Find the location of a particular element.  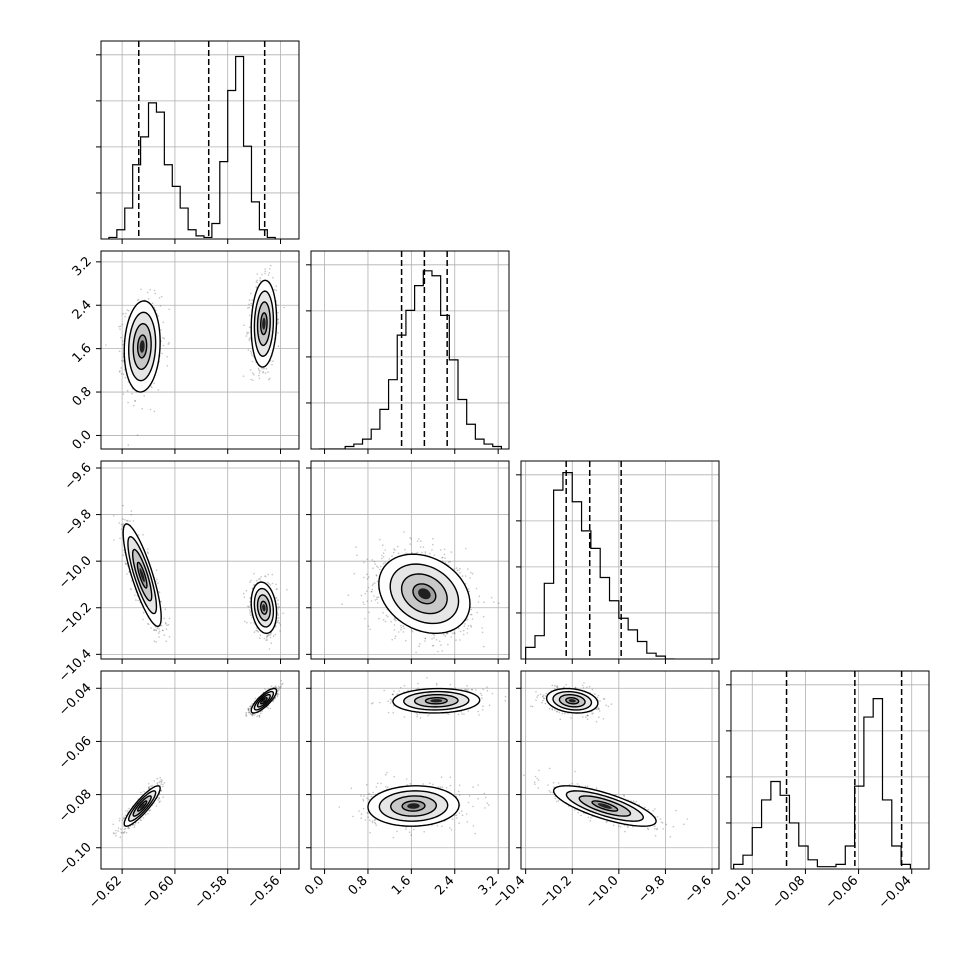

panel-frame is located at coordinates (200, 140).